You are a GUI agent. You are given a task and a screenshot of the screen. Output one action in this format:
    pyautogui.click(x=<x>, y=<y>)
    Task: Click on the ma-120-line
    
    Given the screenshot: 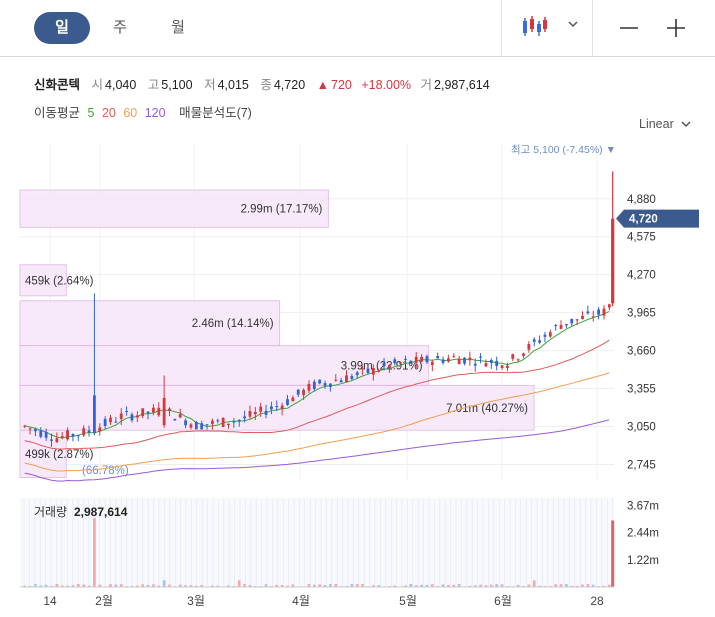 What is the action you would take?
    pyautogui.click(x=317, y=450)
    